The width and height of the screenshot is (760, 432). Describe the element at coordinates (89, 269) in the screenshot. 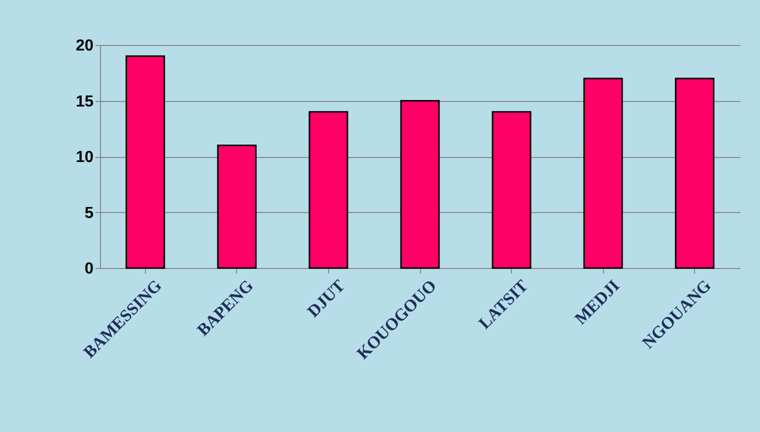

I see `y-tick-label: 0` at that location.